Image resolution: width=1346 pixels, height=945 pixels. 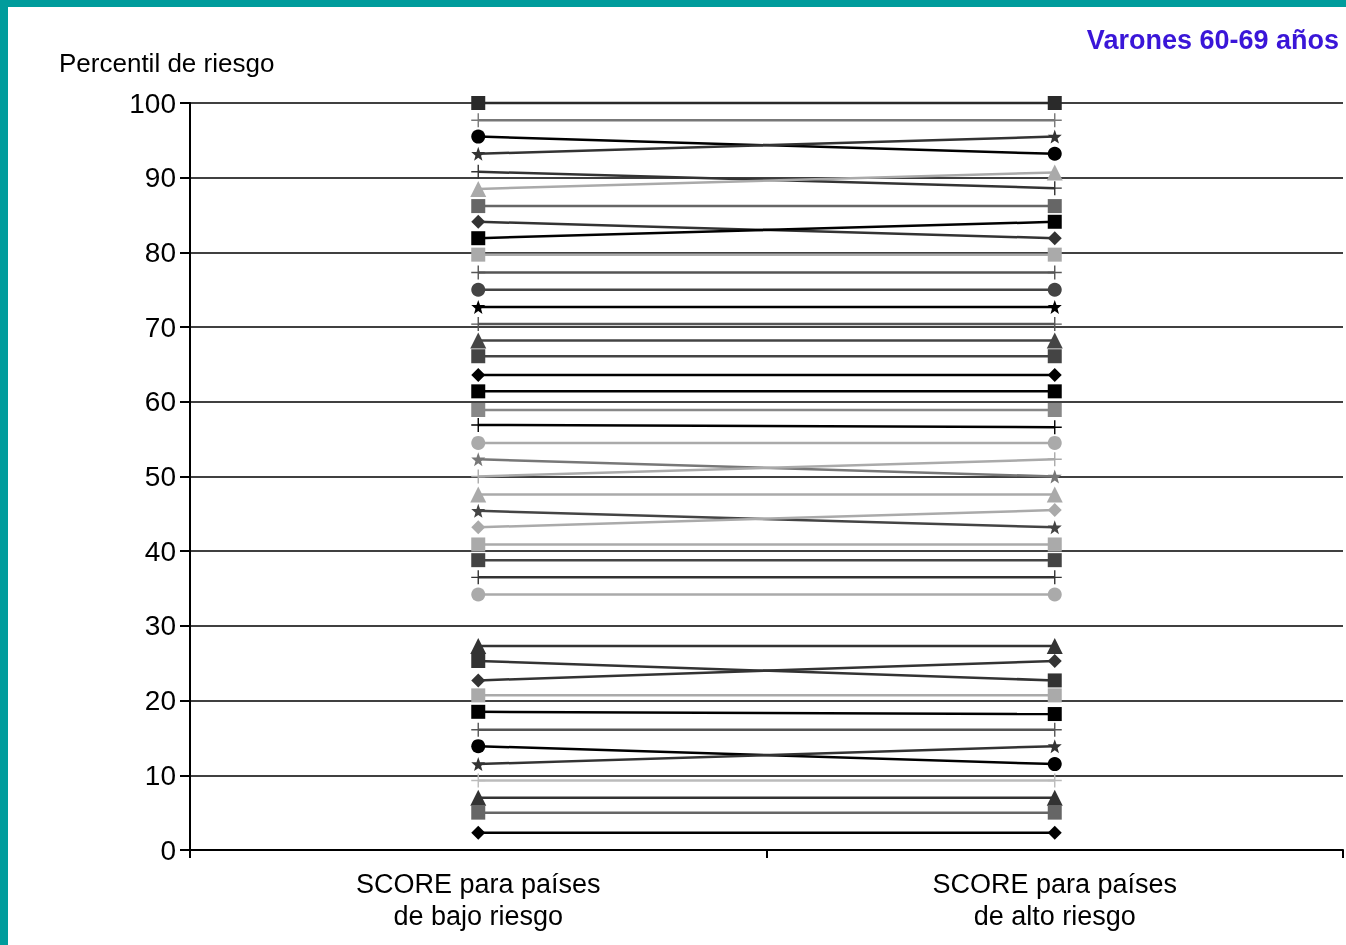 What do you see at coordinates (160, 551) in the screenshot?
I see `y-tick-label: 40` at bounding box center [160, 551].